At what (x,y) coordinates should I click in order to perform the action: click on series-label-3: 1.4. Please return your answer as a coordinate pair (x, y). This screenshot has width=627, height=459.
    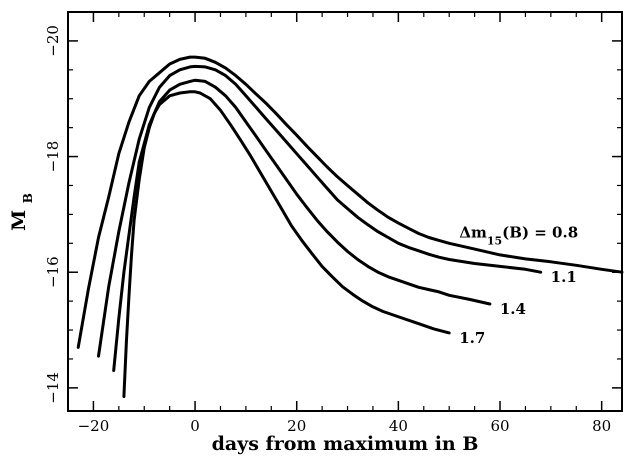
    Looking at the image, I should click on (513, 309).